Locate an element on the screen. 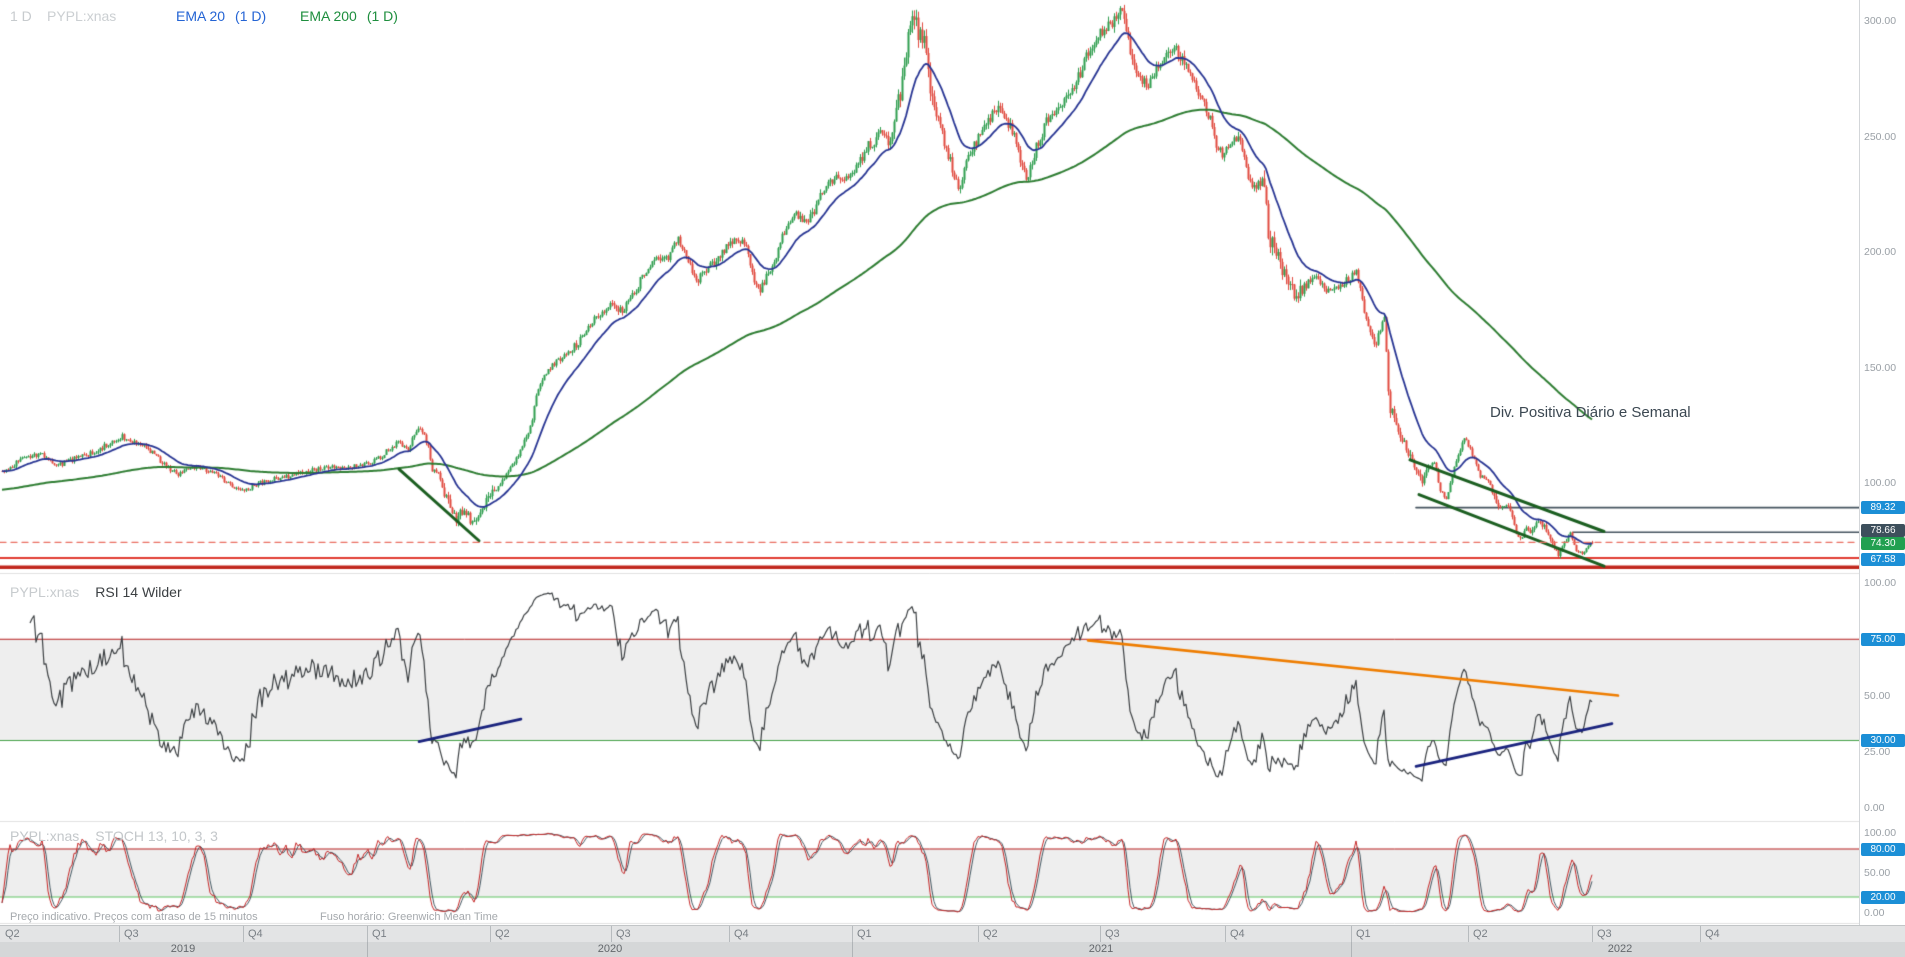 Image resolution: width=1905 pixels, height=957 pixels. rsi-axis-tick: 25.00 is located at coordinates (1877, 751).